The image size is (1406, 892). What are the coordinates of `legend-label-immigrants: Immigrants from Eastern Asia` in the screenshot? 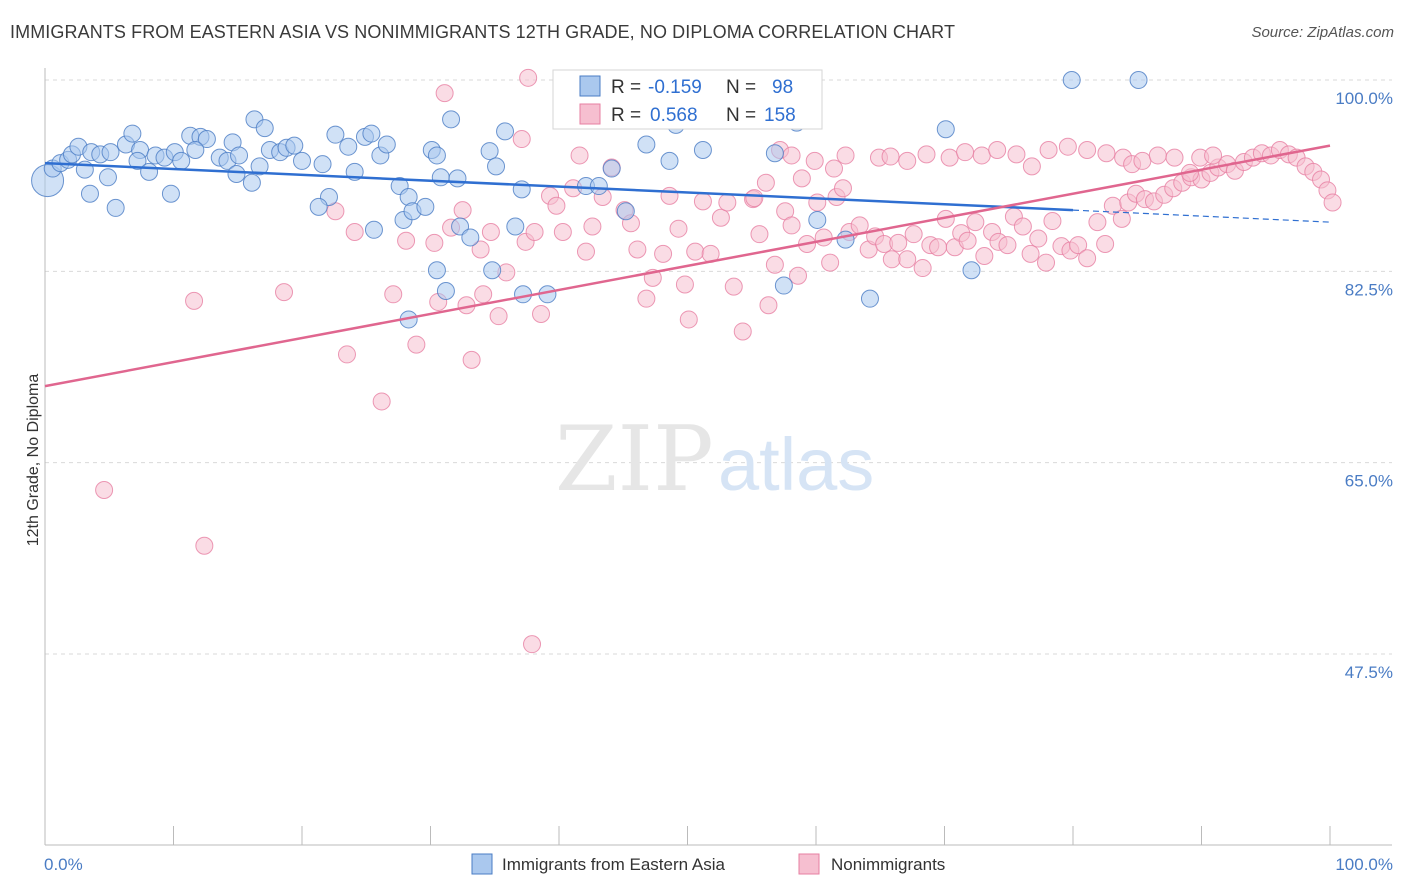 It's located at (614, 864).